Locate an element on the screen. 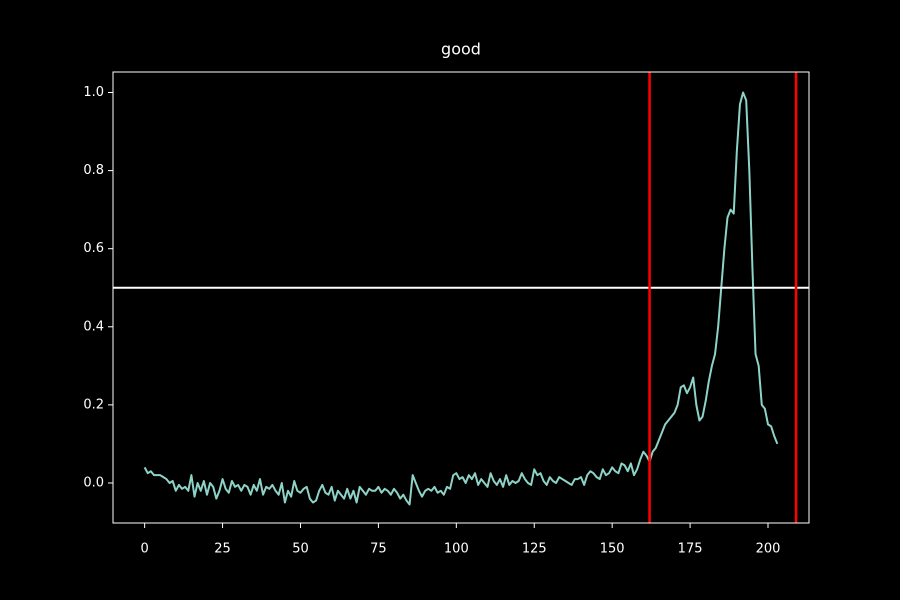  x-tick-label: 175 is located at coordinates (690, 549).